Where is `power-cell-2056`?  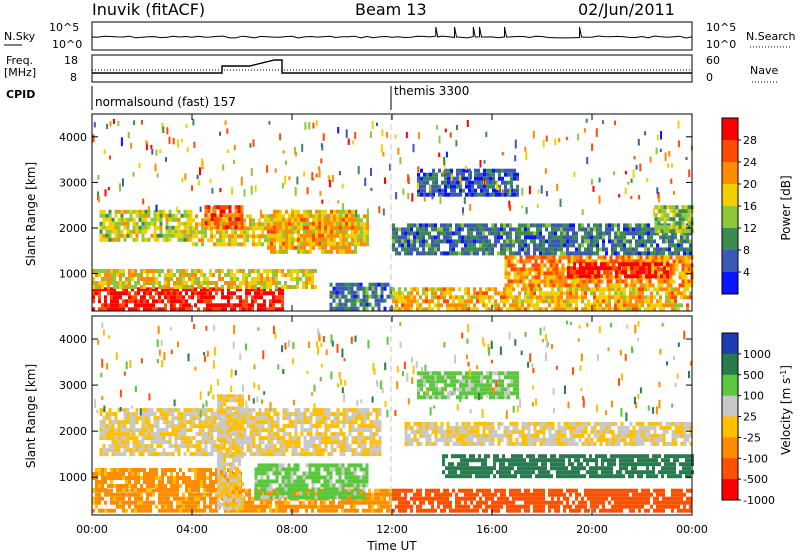 power-cell-2056 is located at coordinates (408, 225).